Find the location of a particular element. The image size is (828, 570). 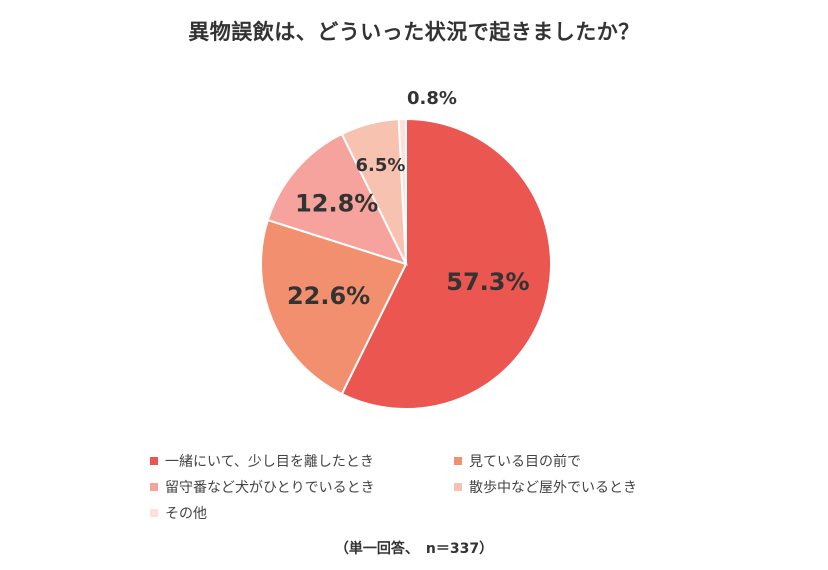

legend-item-5: その他 is located at coordinates (178, 513).